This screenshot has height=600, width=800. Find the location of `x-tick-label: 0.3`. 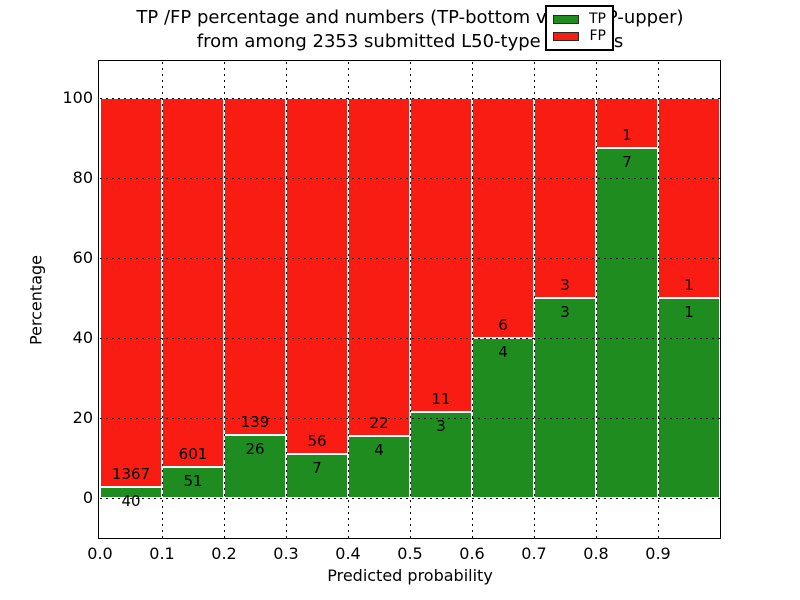

x-tick-label: 0.3 is located at coordinates (286, 553).